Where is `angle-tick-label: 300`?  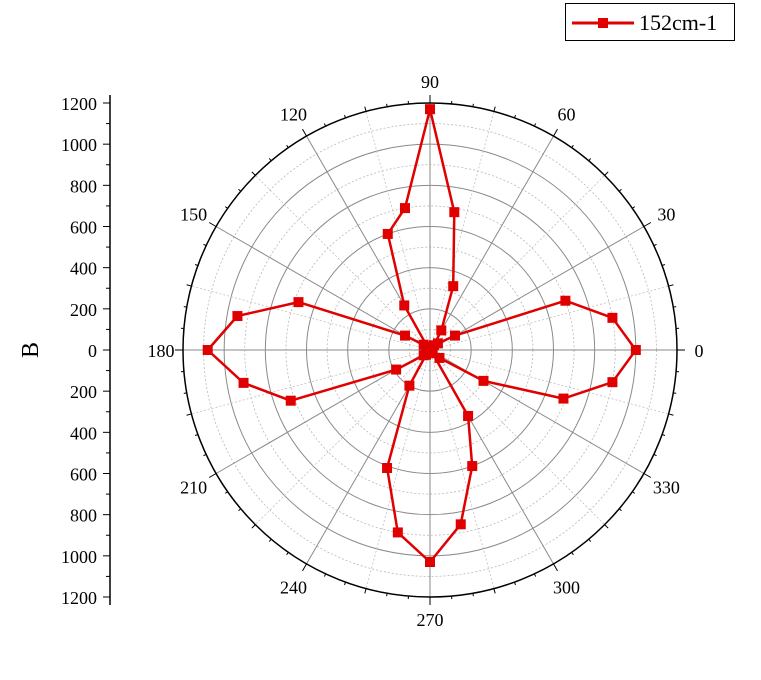
angle-tick-label: 300 is located at coordinates (566, 587).